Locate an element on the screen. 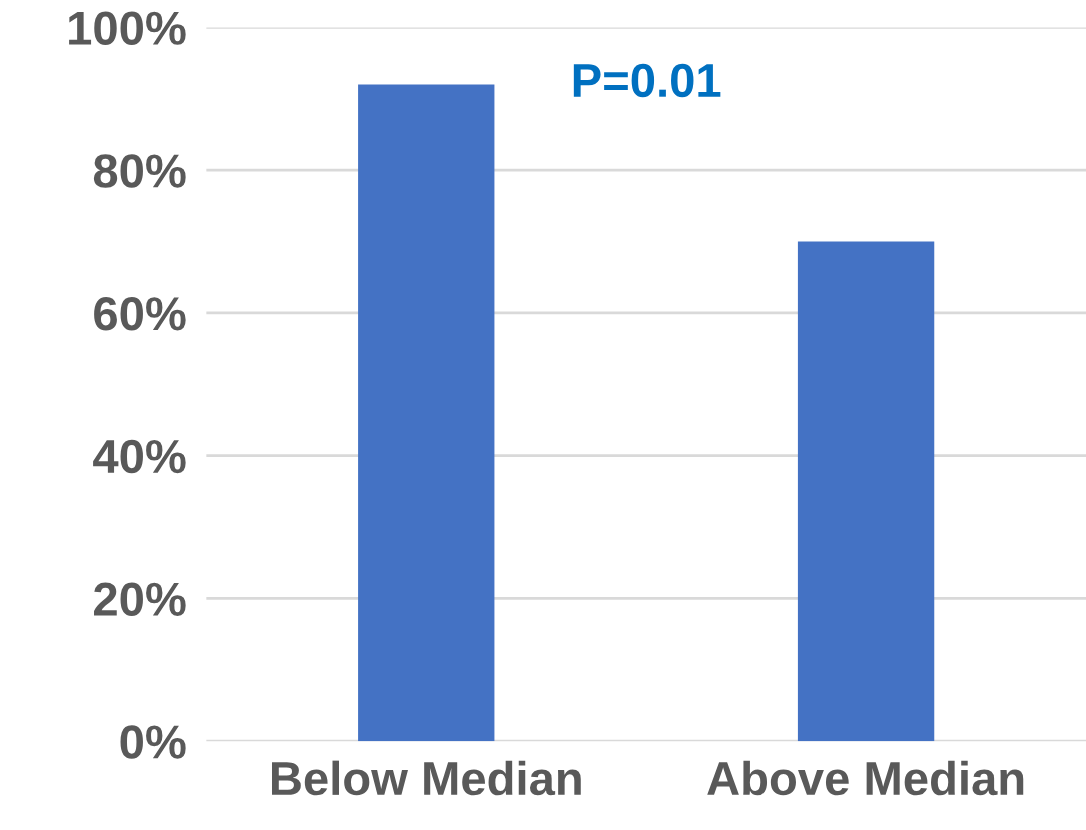 This screenshot has width=1086, height=830. annotation: P=0.01 is located at coordinates (647, 80).